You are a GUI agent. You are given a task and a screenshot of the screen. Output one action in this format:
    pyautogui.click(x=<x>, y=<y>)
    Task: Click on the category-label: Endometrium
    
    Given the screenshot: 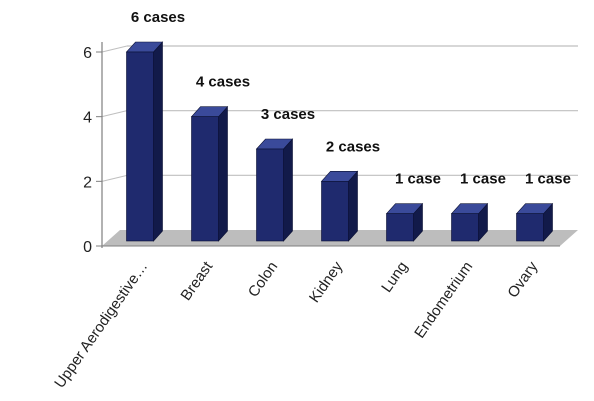 What is the action you would take?
    pyautogui.click(x=443, y=300)
    